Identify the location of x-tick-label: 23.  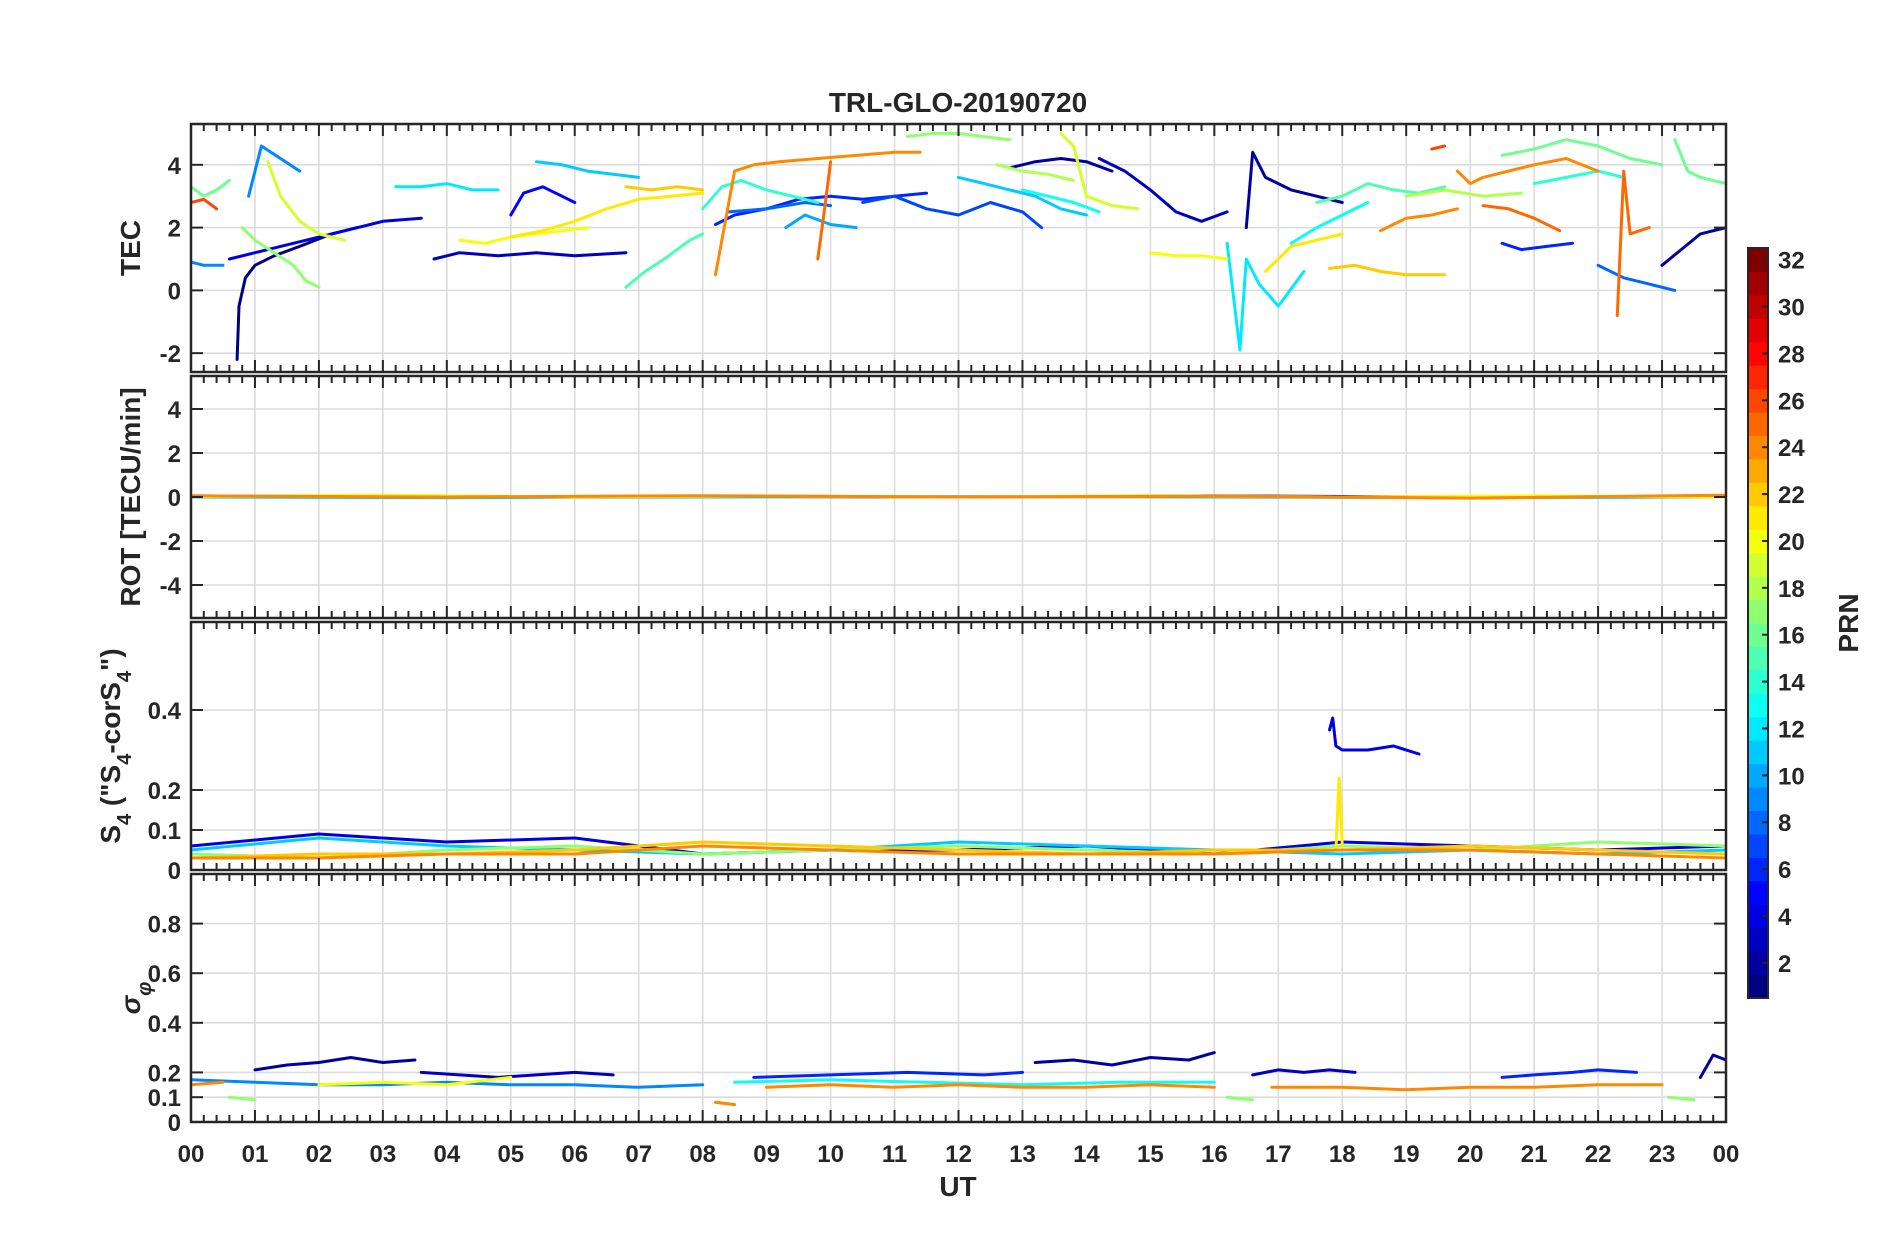
(1662, 1154).